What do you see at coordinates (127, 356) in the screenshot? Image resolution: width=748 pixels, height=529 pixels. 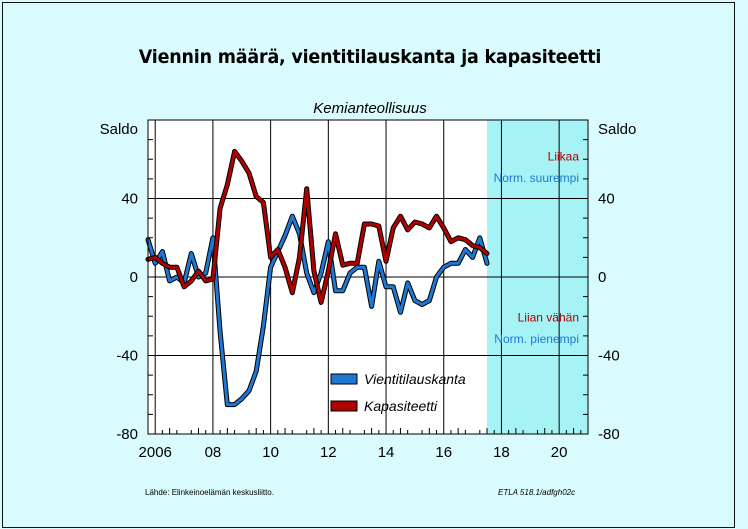 I see `y-tick-label-left: -40` at bounding box center [127, 356].